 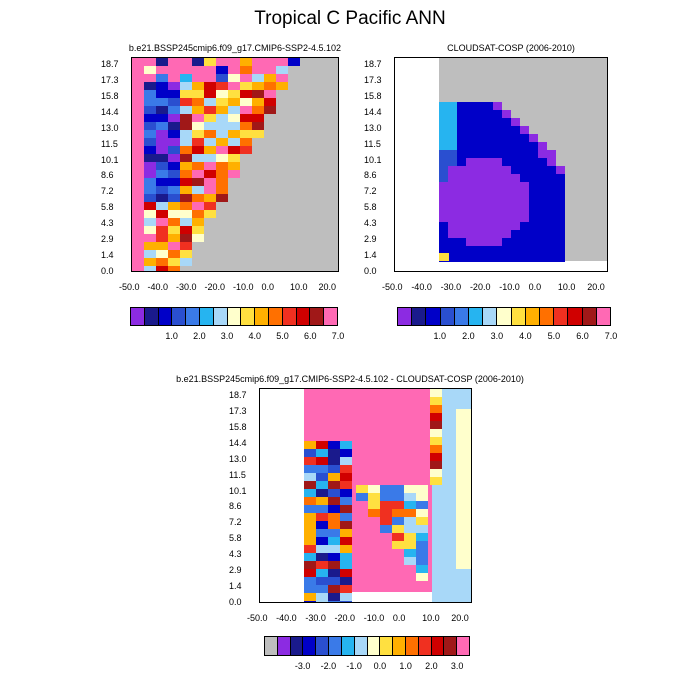 I want to click on colorbar-label: 5.0, so click(x=554, y=336).